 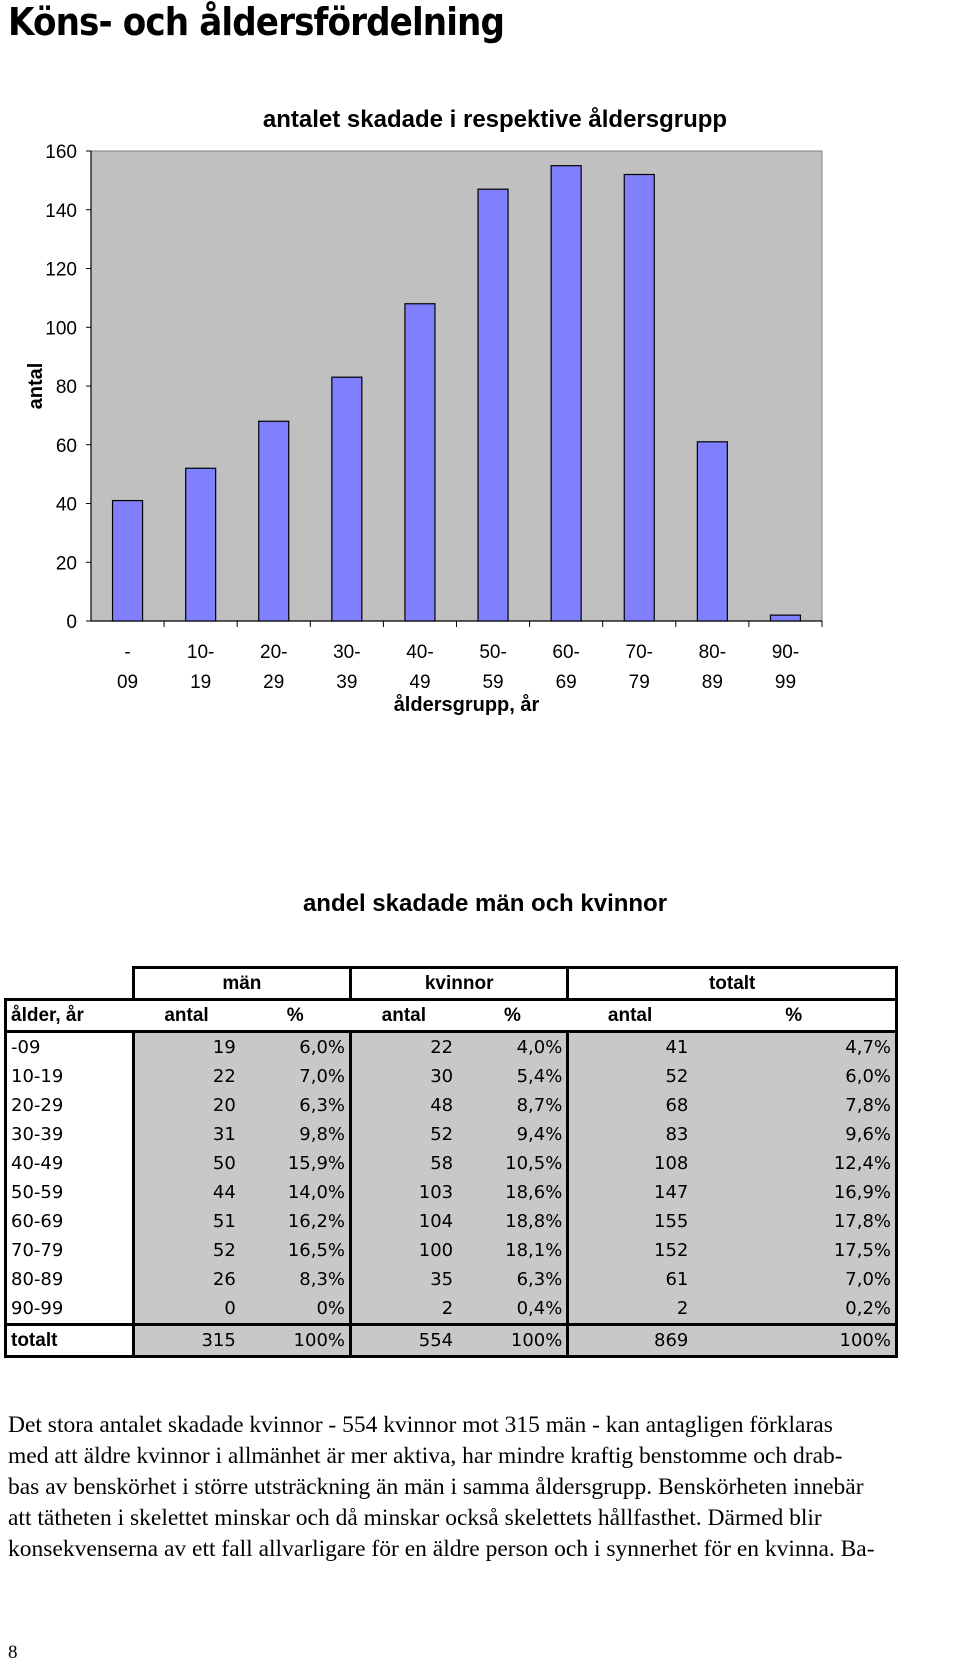 What do you see at coordinates (451, 1279) in the screenshot?
I see `table-row: 80-89 26 8,3% 35 6,3% 61 7,0%` at bounding box center [451, 1279].